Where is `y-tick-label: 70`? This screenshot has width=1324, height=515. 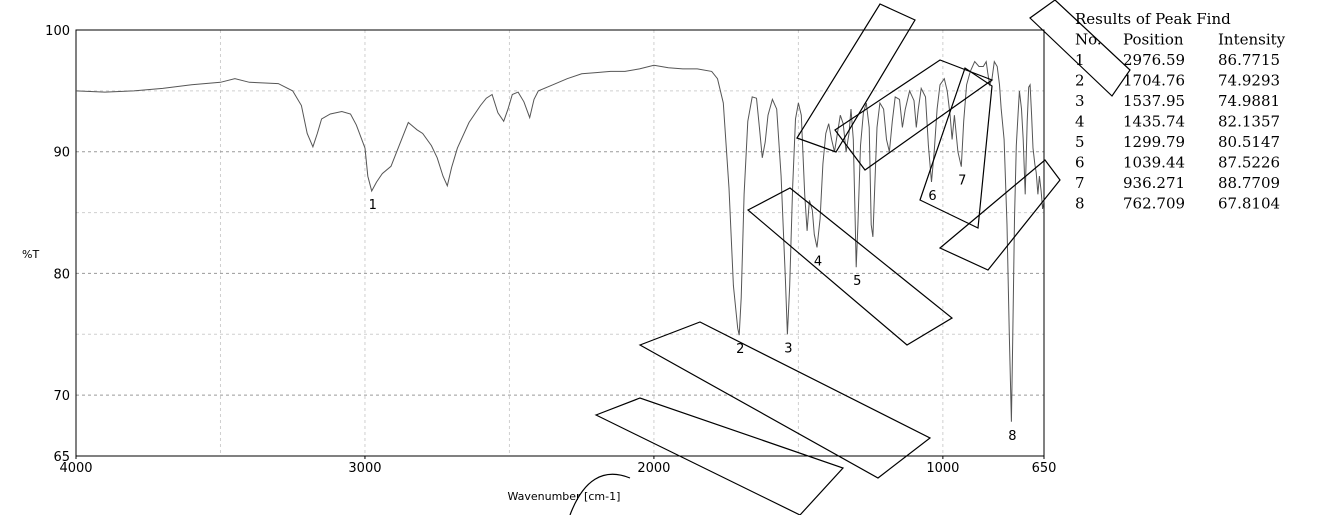 y-tick-label: 70 is located at coordinates (61, 396).